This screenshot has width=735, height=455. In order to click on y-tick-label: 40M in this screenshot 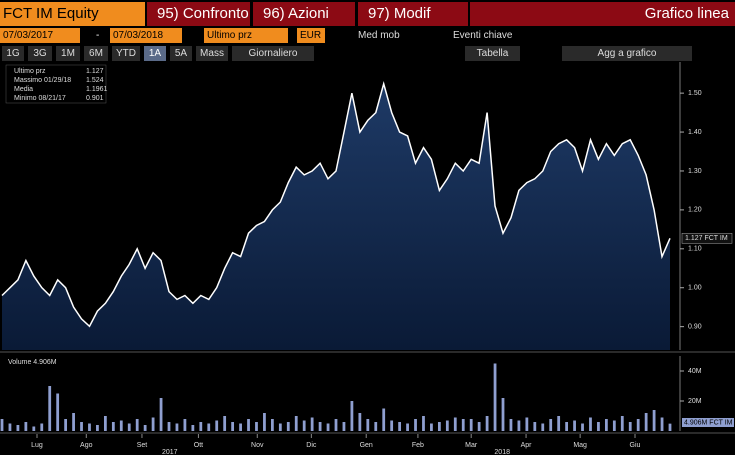, I will do `click(695, 371)`.